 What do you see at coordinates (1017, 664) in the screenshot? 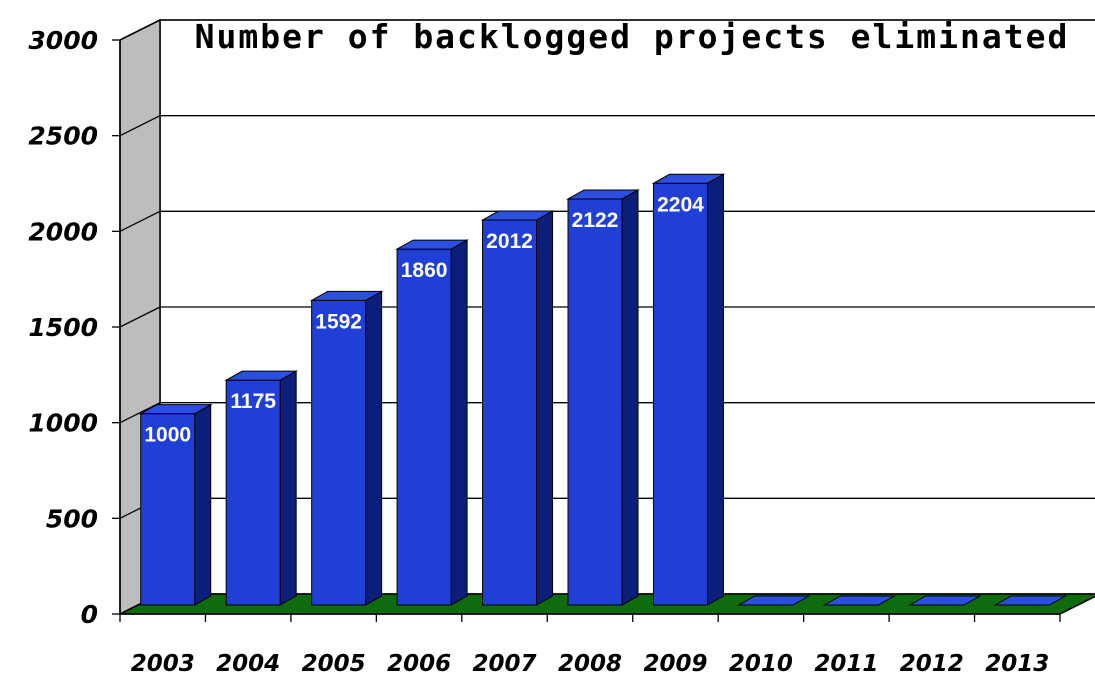
I see `x-tick-label: 2013` at bounding box center [1017, 664].